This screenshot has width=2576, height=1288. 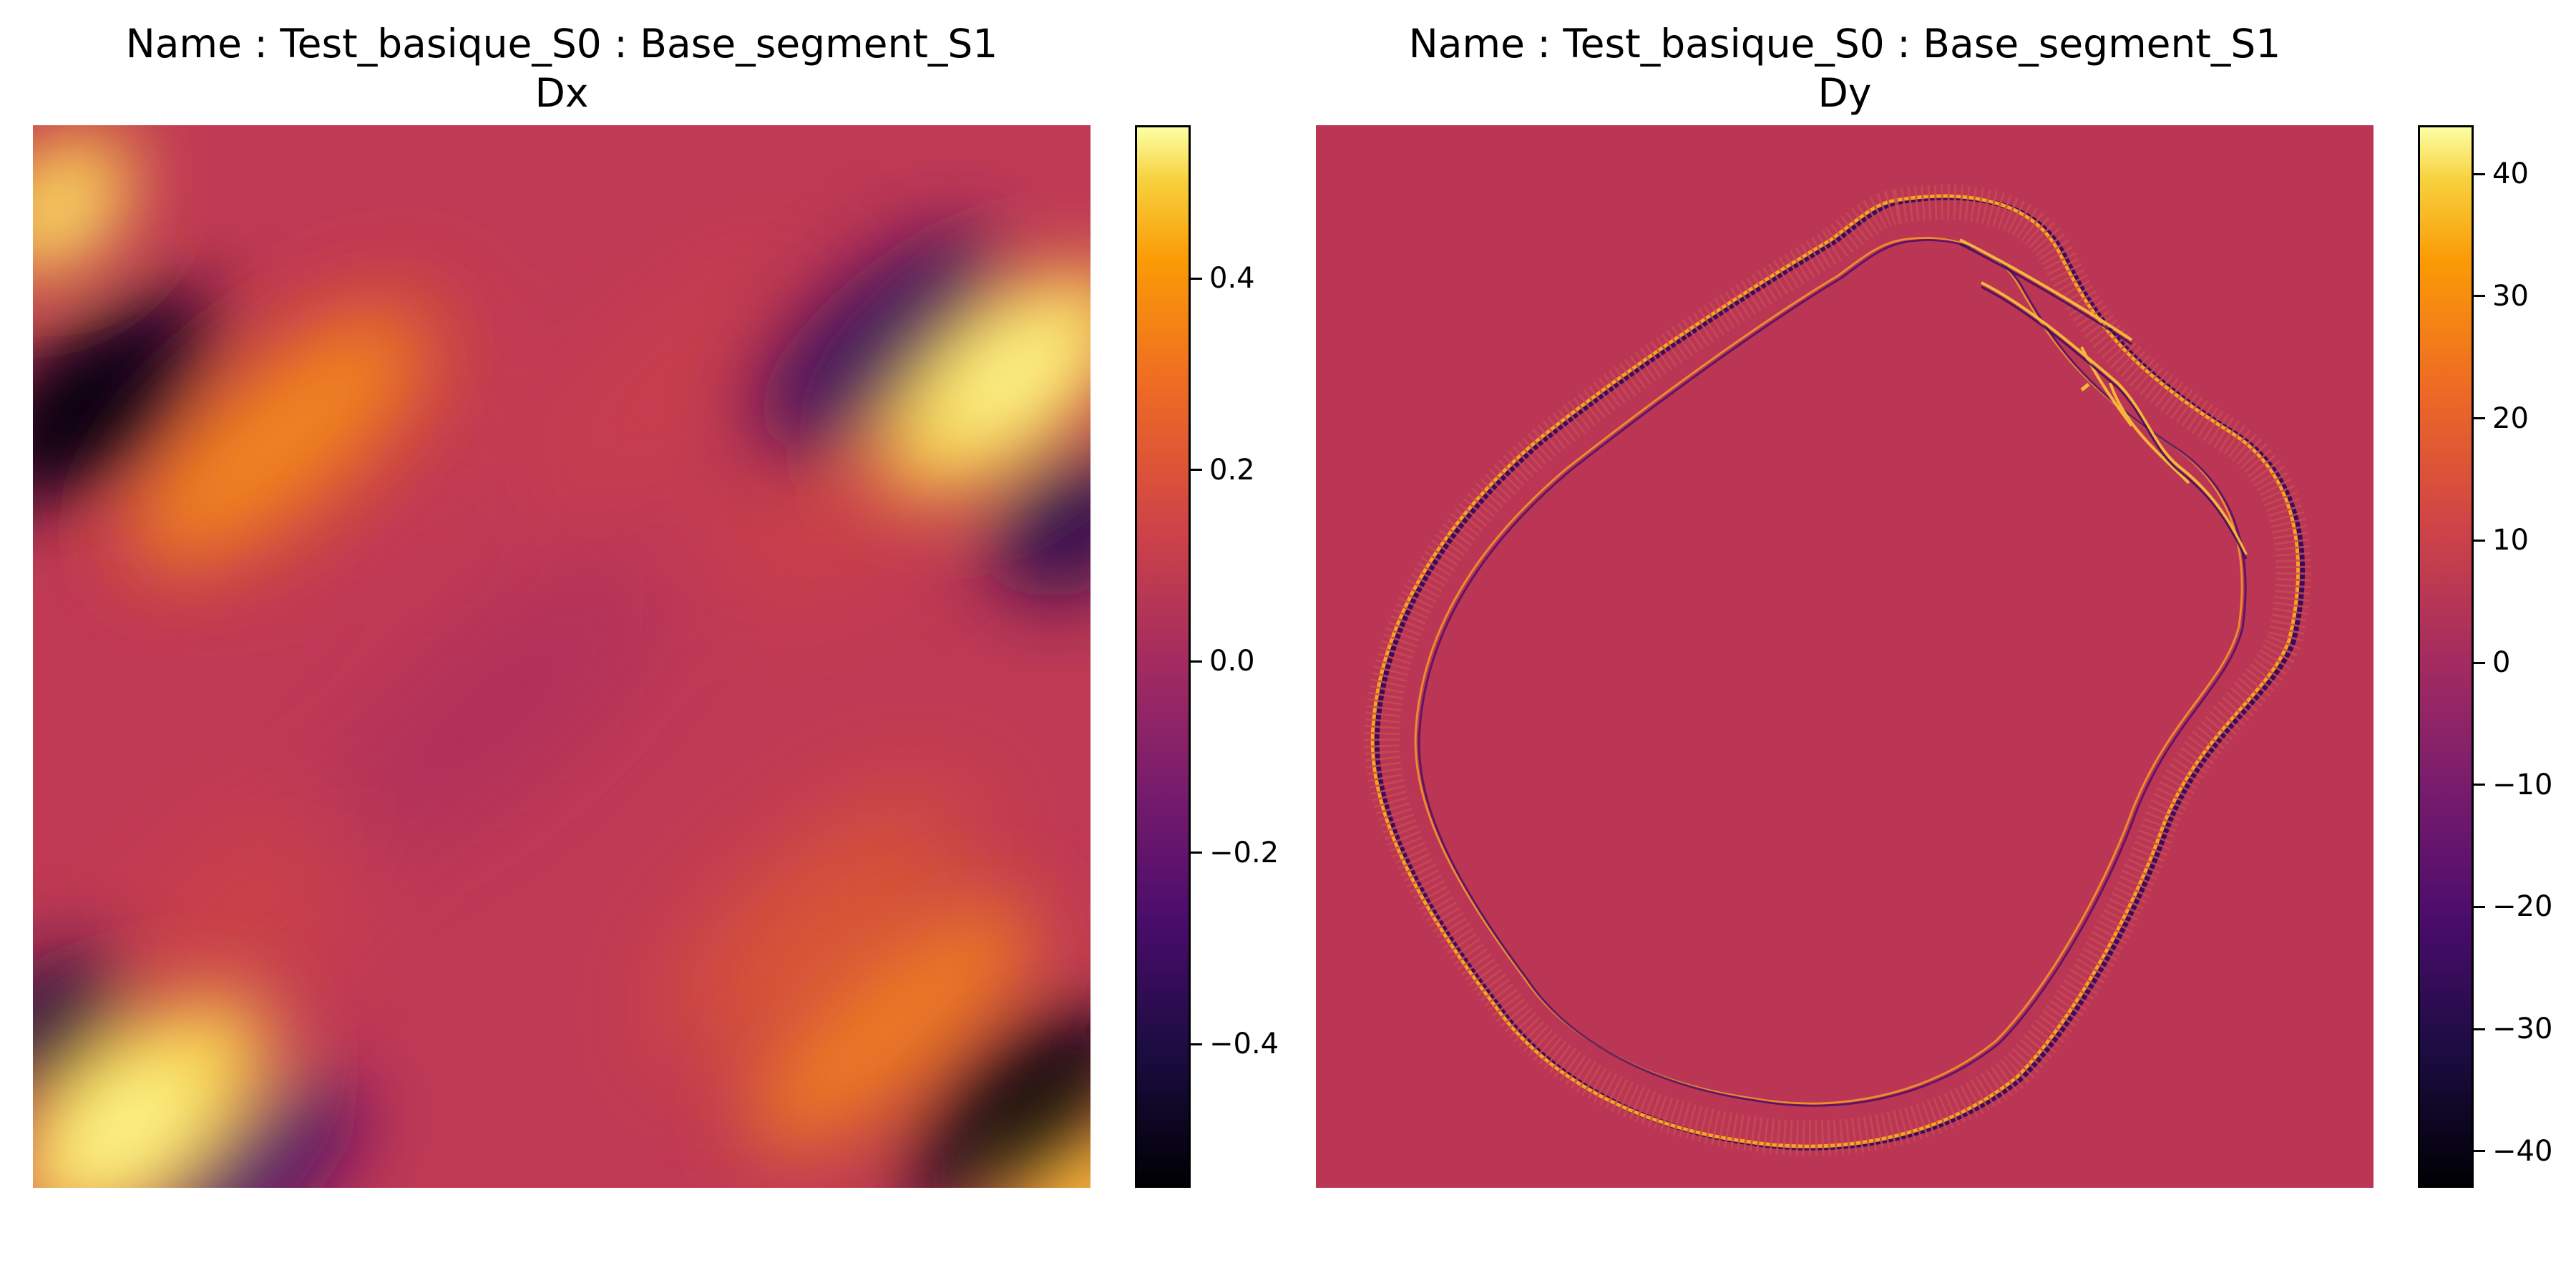 I want to click on dy-colorbar-tick-label: 20, so click(x=2510, y=418).